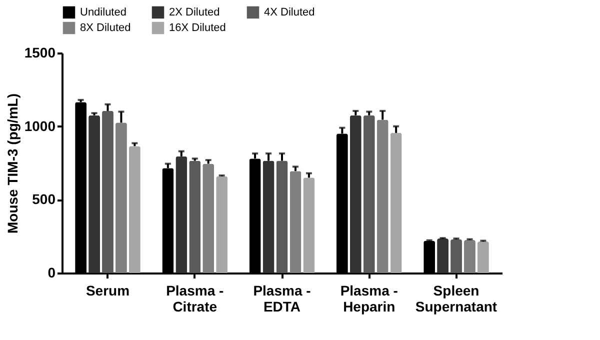 The height and width of the screenshot is (340, 600). What do you see at coordinates (195, 298) in the screenshot?
I see `x-tick-label: Plasma - Citrate` at bounding box center [195, 298].